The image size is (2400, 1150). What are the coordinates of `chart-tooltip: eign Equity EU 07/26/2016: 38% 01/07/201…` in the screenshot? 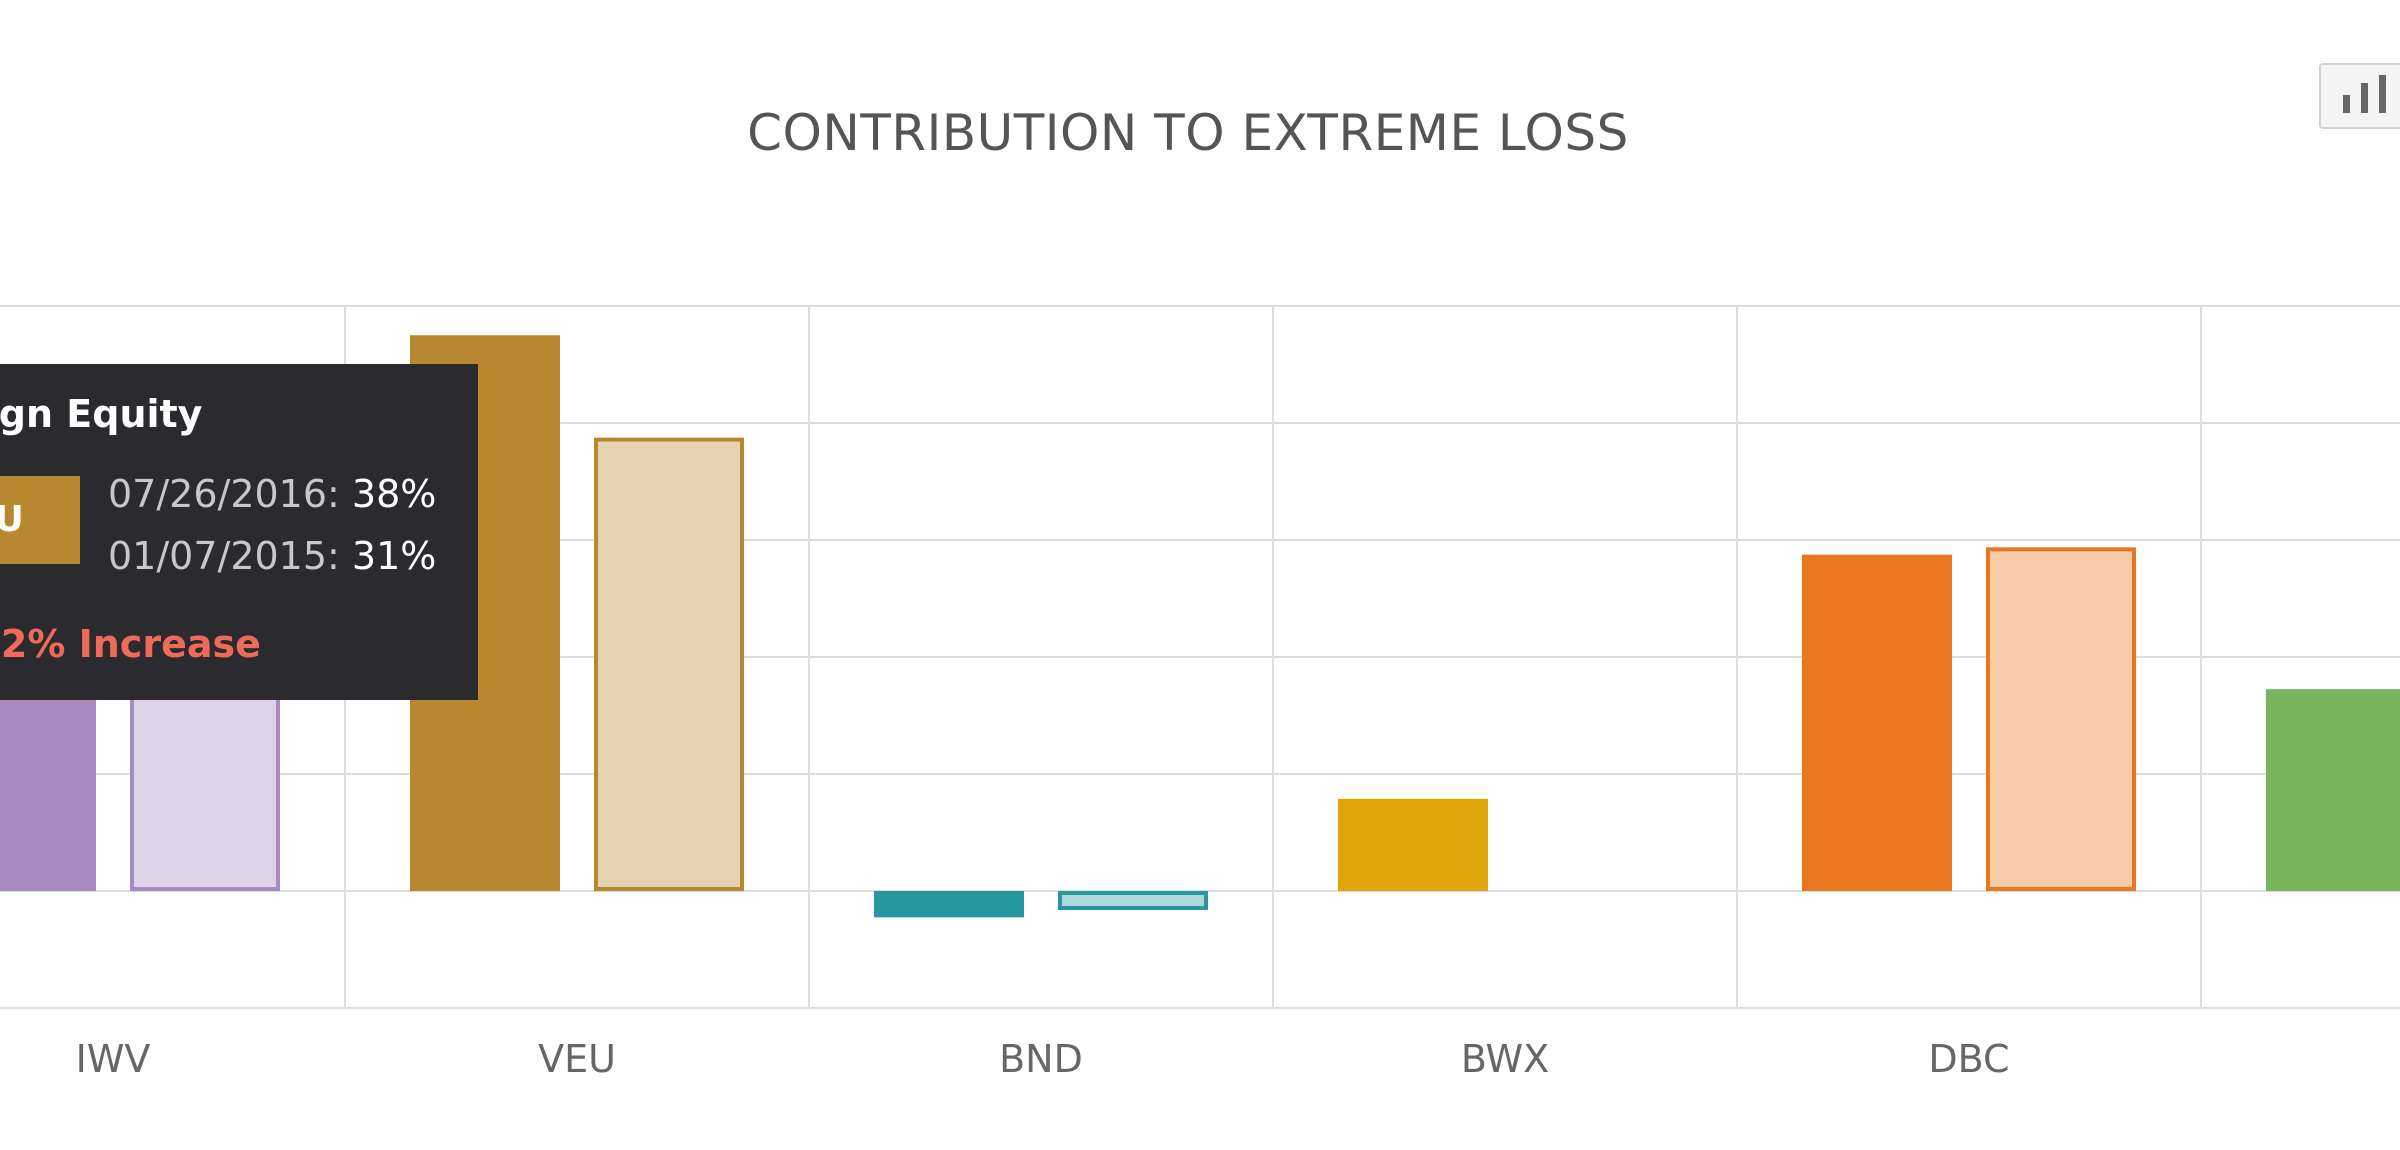 It's located at (239, 532).